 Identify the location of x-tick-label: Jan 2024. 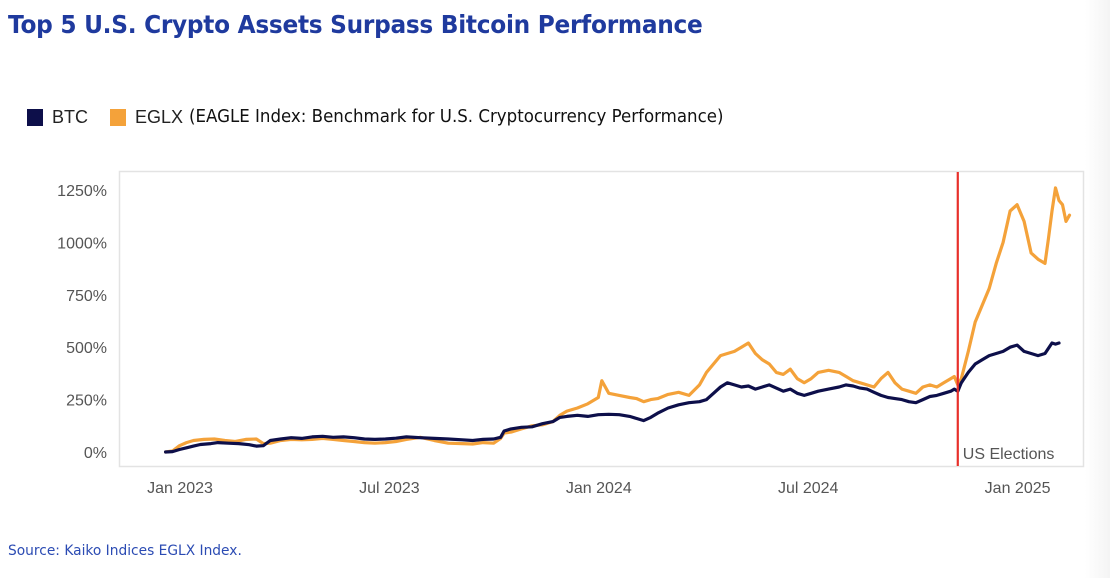
(599, 488).